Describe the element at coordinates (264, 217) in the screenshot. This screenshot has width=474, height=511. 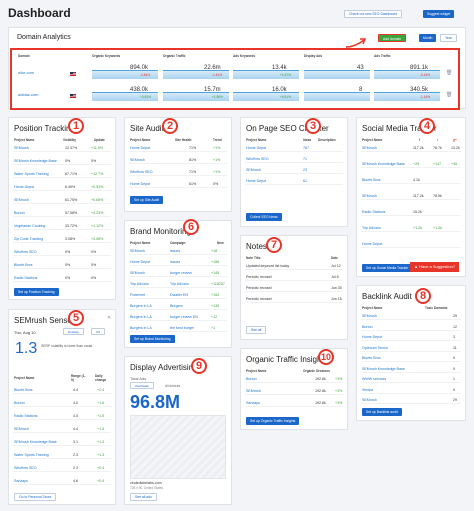
I see `collect-seo-ideas-button: Collect SEO Ideas` at that location.